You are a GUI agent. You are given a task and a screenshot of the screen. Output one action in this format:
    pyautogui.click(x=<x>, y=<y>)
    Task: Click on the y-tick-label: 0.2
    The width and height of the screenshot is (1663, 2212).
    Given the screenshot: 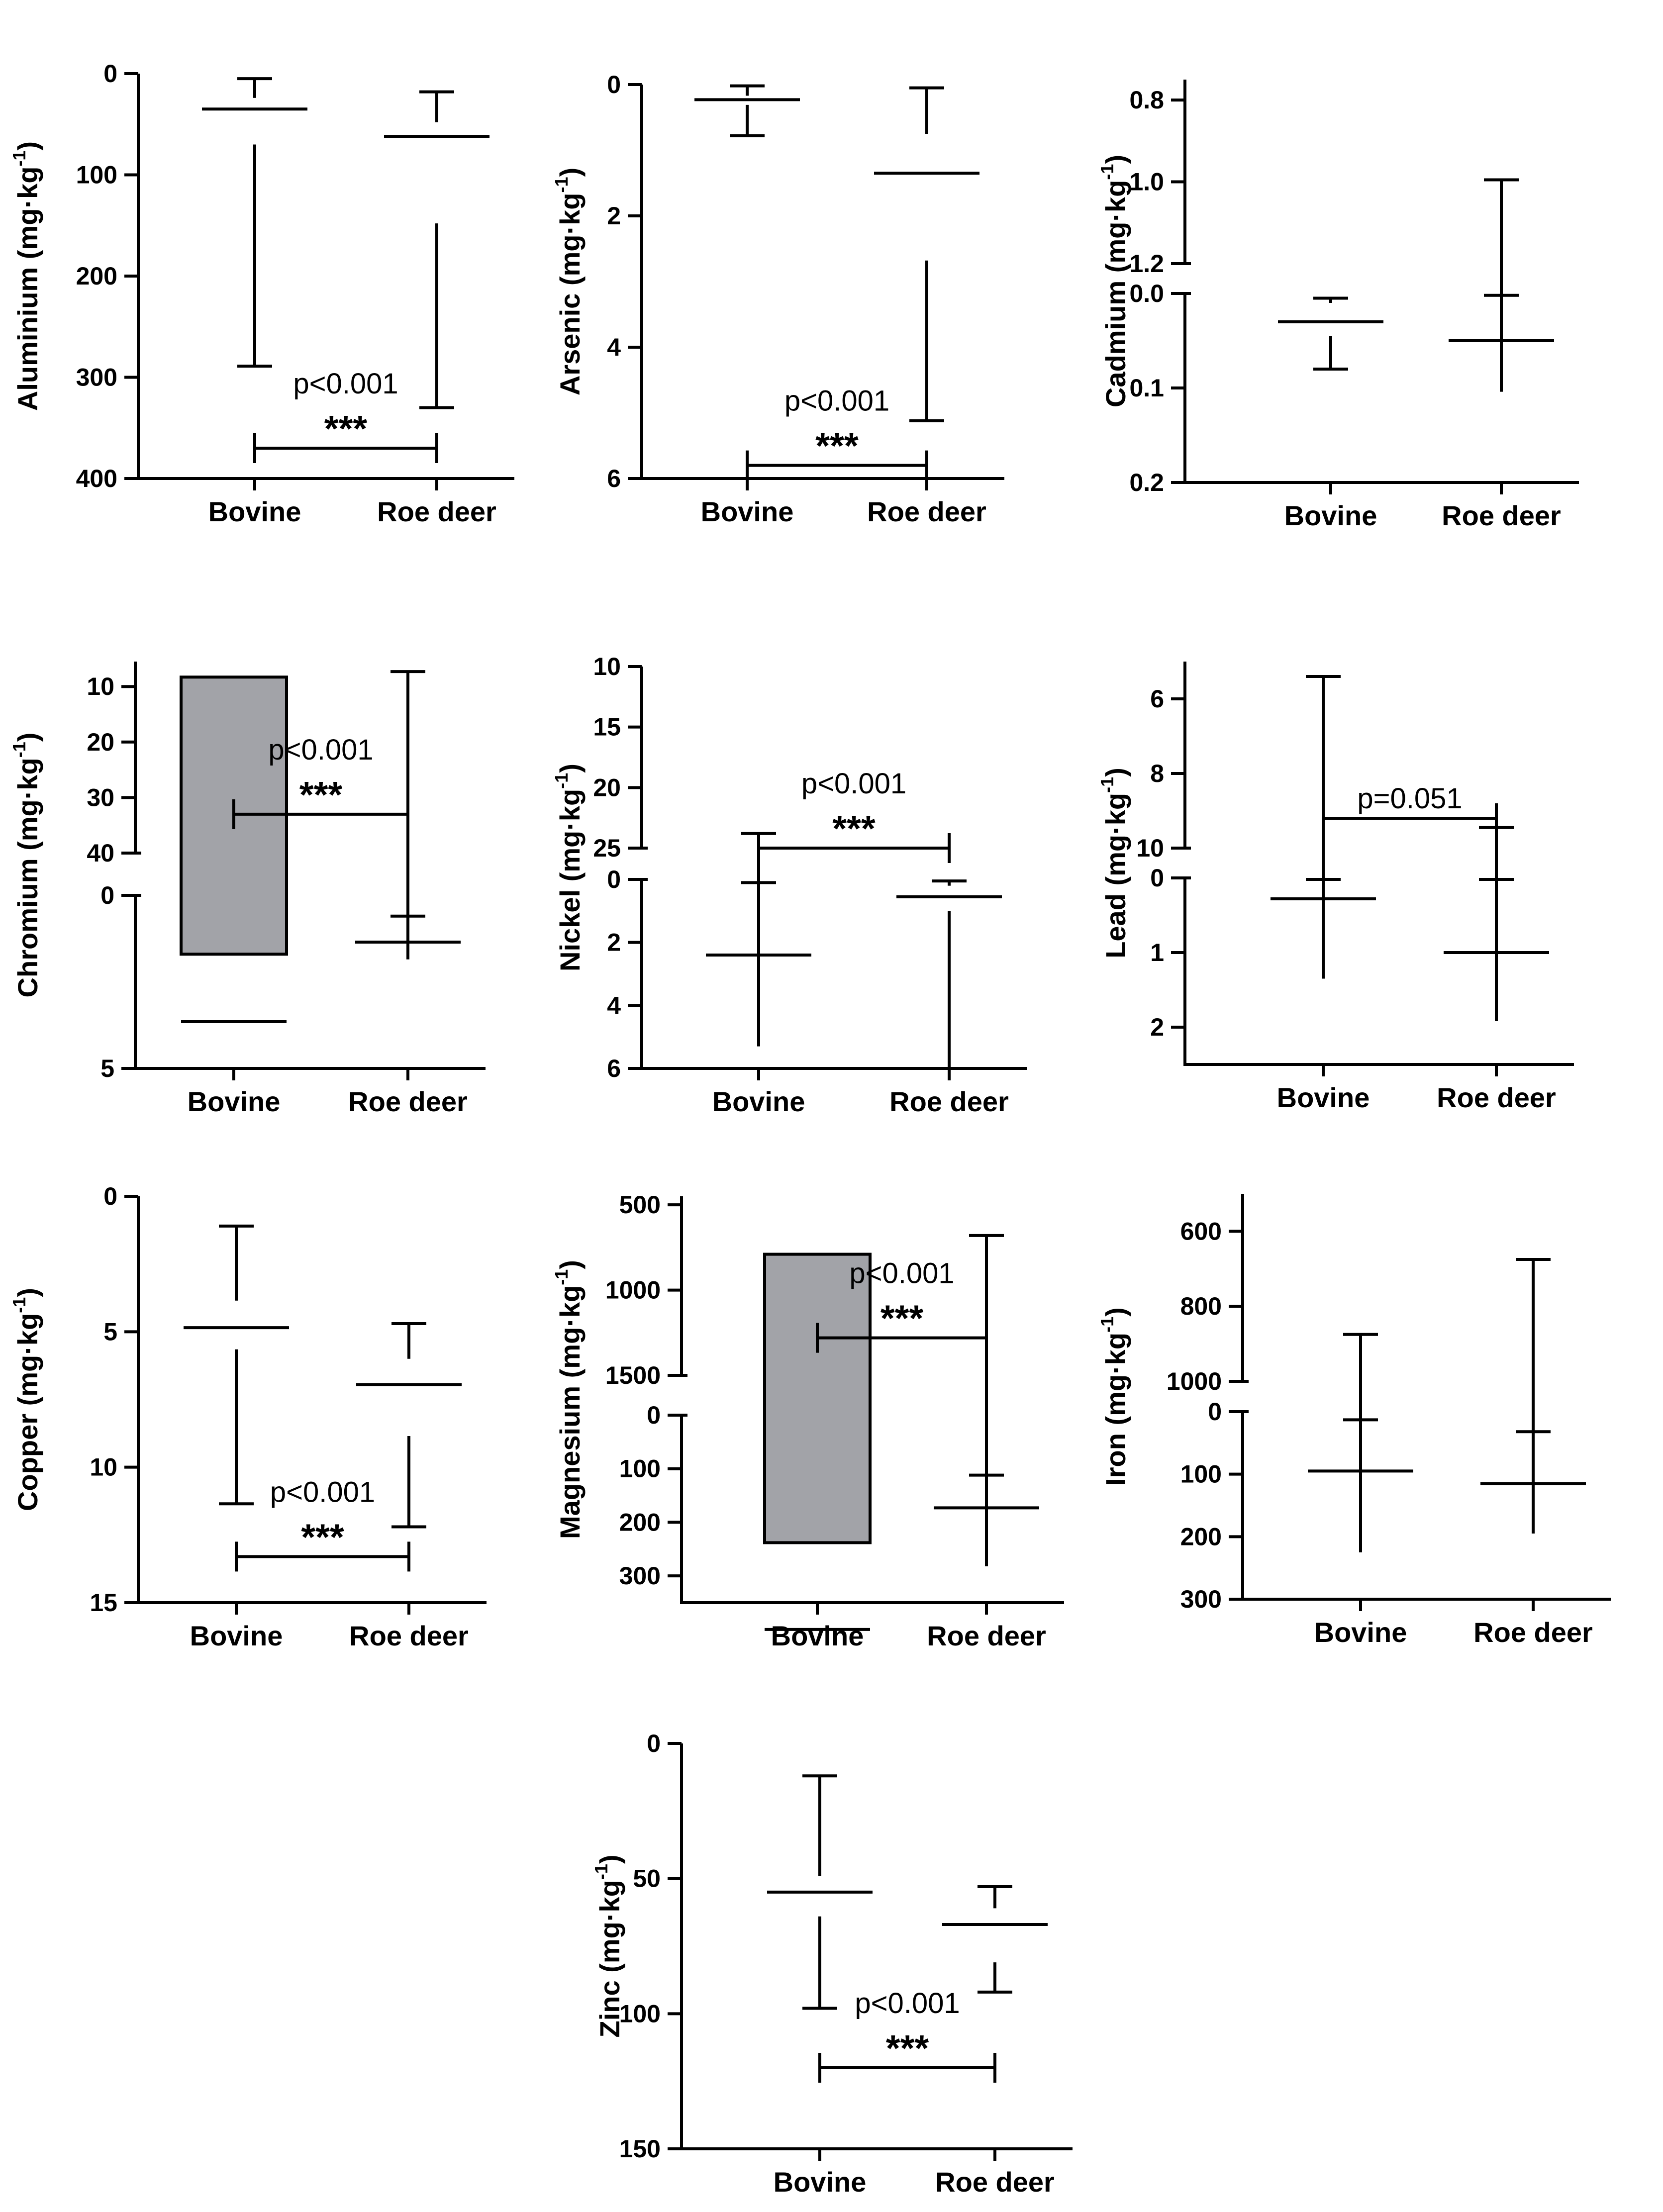 What is the action you would take?
    pyautogui.click(x=1146, y=483)
    